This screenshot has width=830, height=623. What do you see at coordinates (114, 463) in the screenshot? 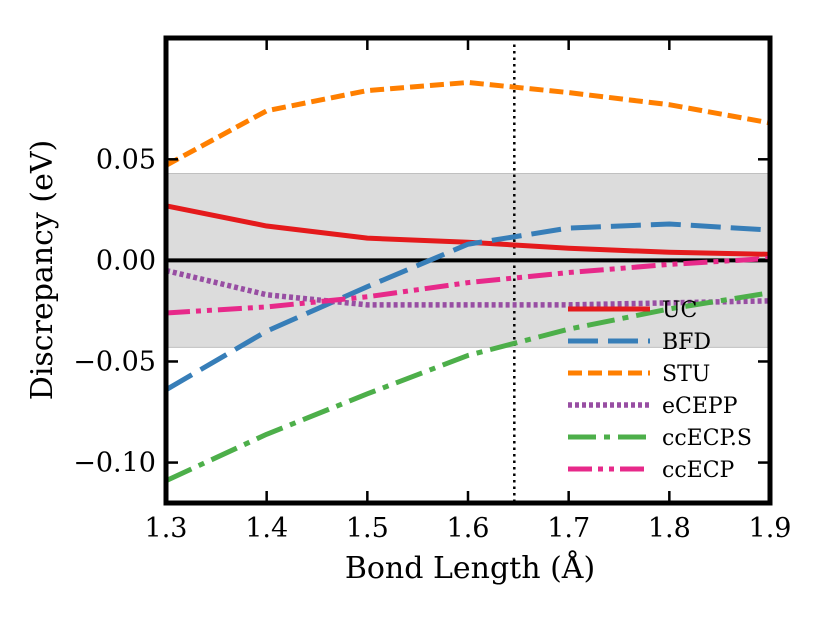
I see `y-tick-label: −0.10` at bounding box center [114, 463].